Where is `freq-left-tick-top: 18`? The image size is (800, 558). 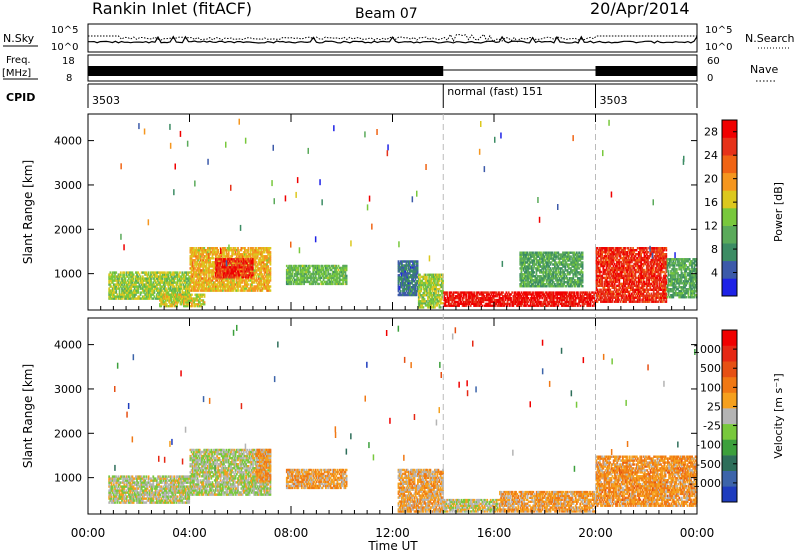 freq-left-tick-top: 18 is located at coordinates (68, 61).